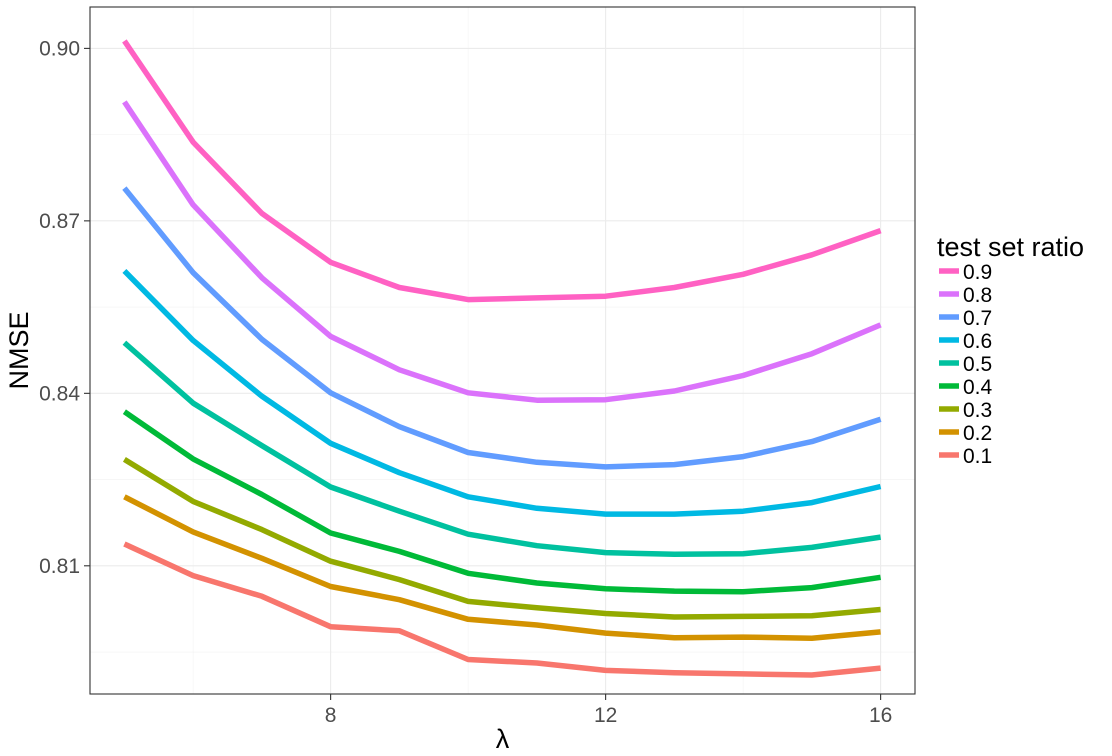  I want to click on x-tick-label: 16, so click(880, 715).